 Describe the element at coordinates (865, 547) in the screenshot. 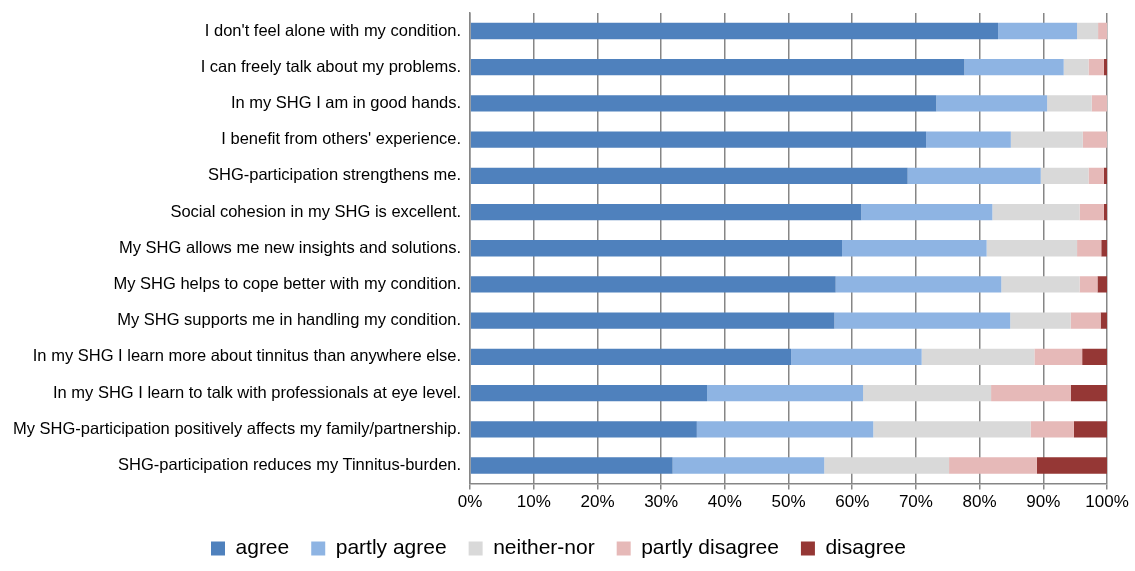

I see `legend-label: disagree` at that location.